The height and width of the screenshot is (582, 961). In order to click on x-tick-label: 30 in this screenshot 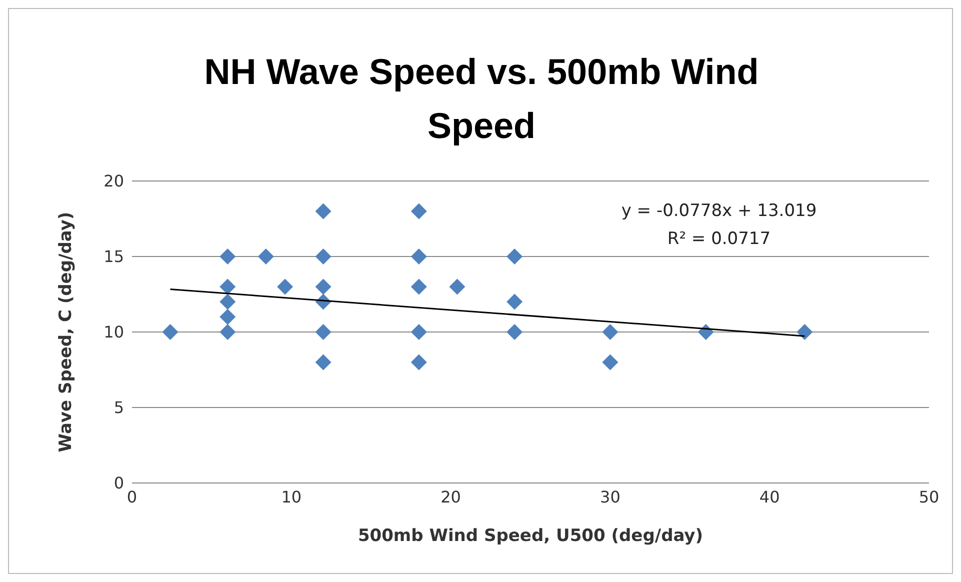, I will do `click(610, 496)`.